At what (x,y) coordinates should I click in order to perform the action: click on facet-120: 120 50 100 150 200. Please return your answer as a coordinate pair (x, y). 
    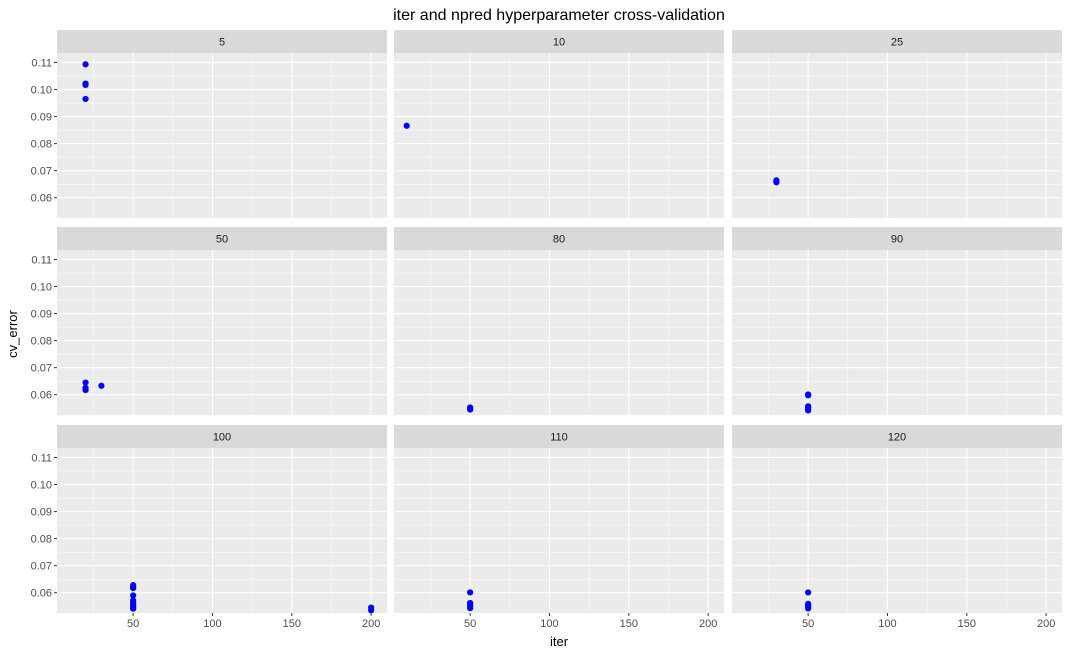
    Looking at the image, I should click on (897, 527).